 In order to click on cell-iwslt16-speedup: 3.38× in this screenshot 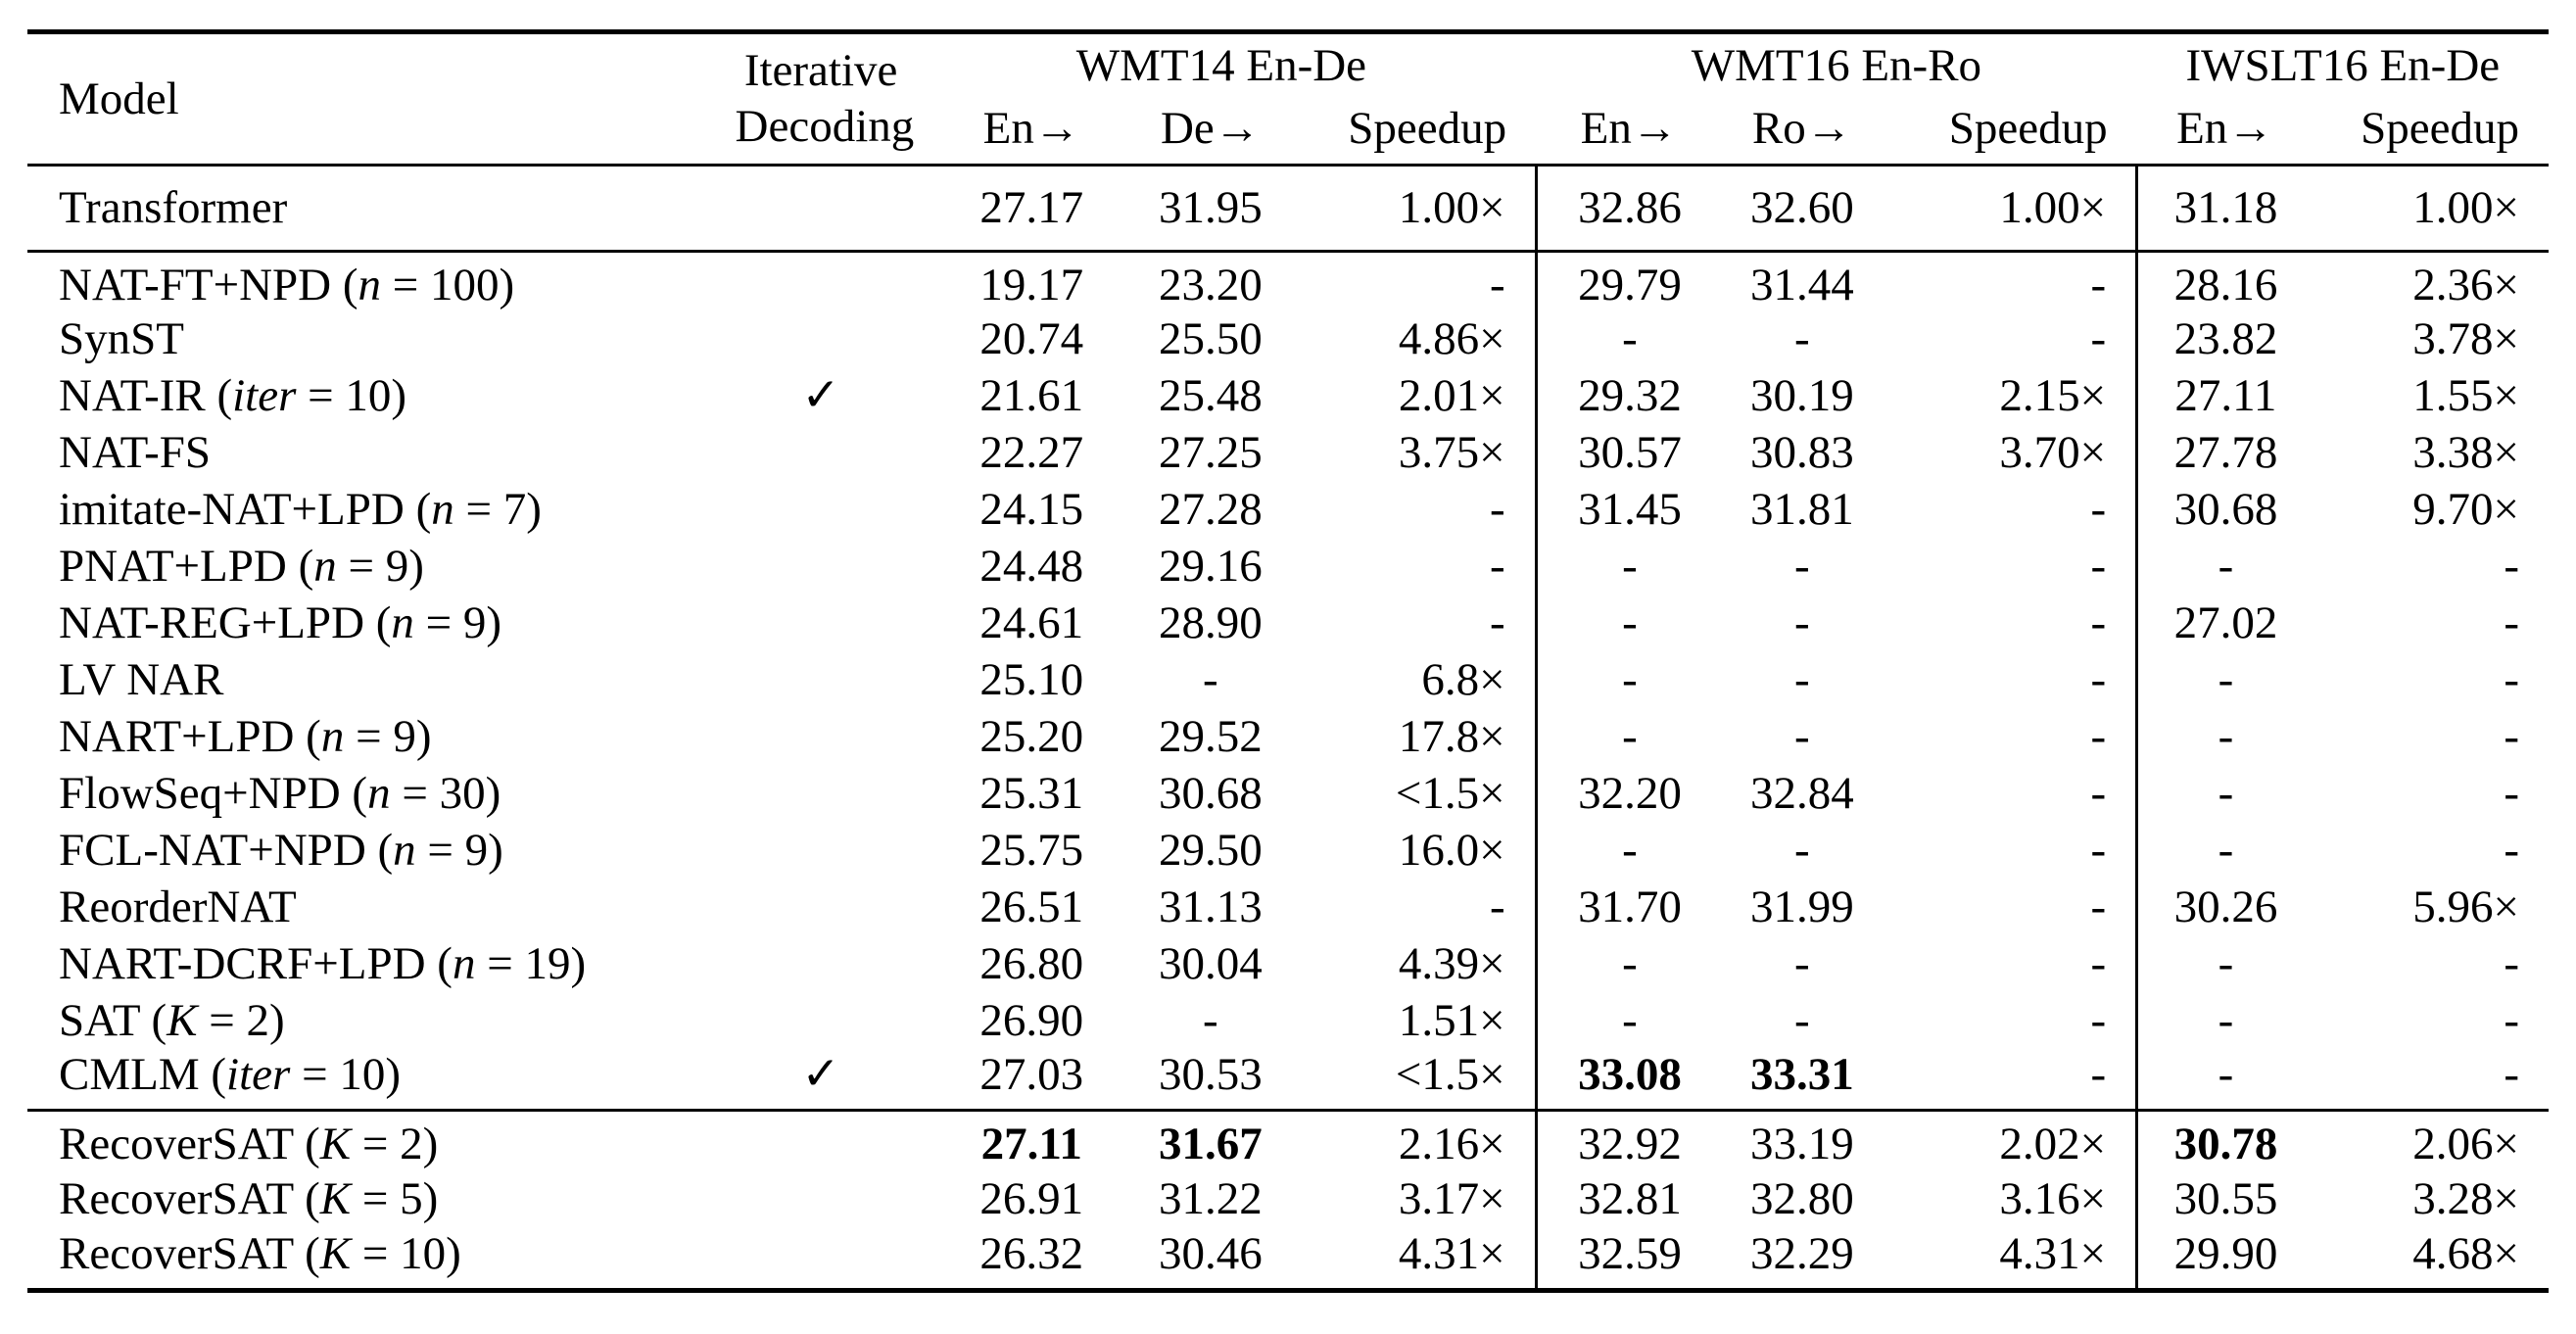, I will do `click(2466, 452)`.